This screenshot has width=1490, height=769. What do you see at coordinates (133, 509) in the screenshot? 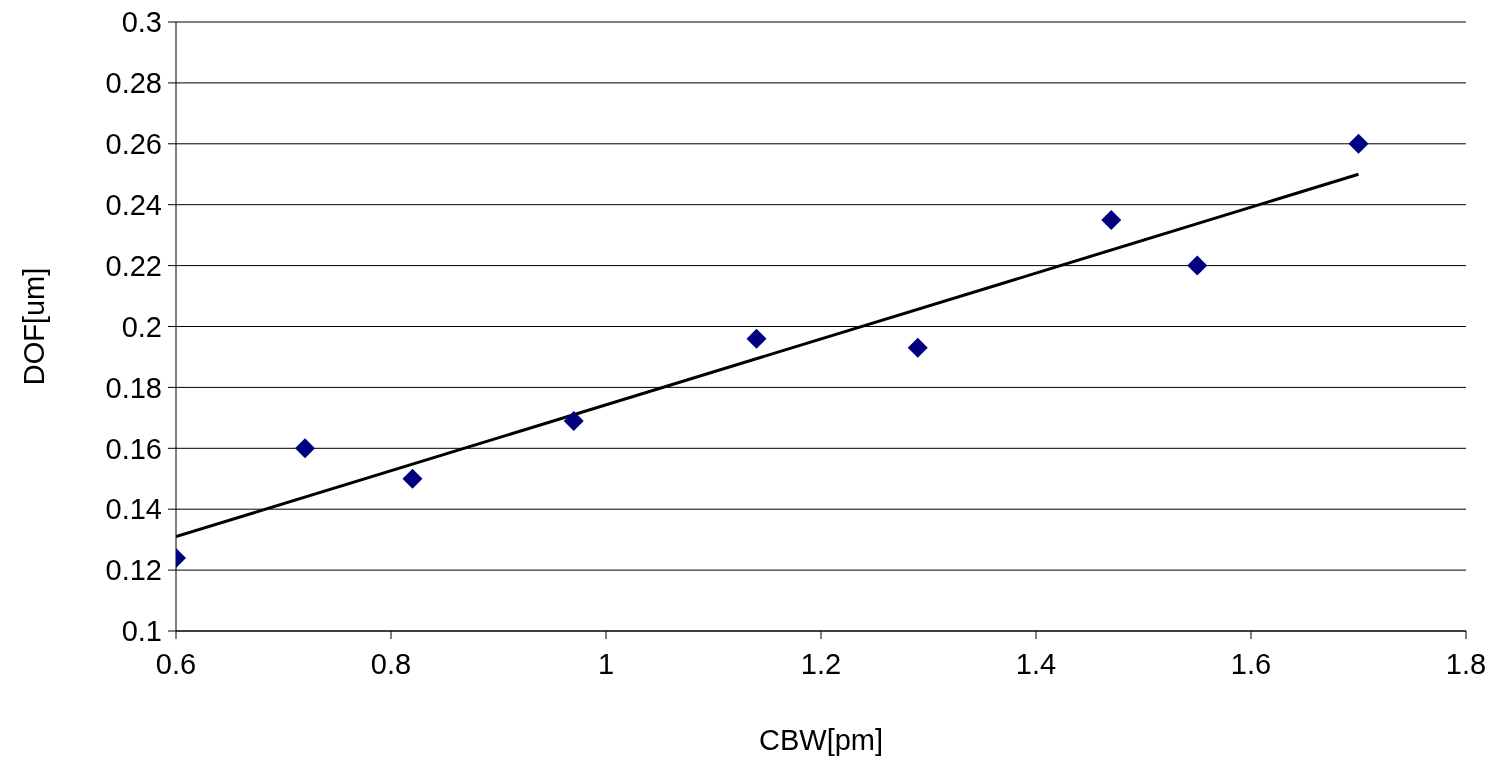
I see `y-tick-label: 0.14` at bounding box center [133, 509].